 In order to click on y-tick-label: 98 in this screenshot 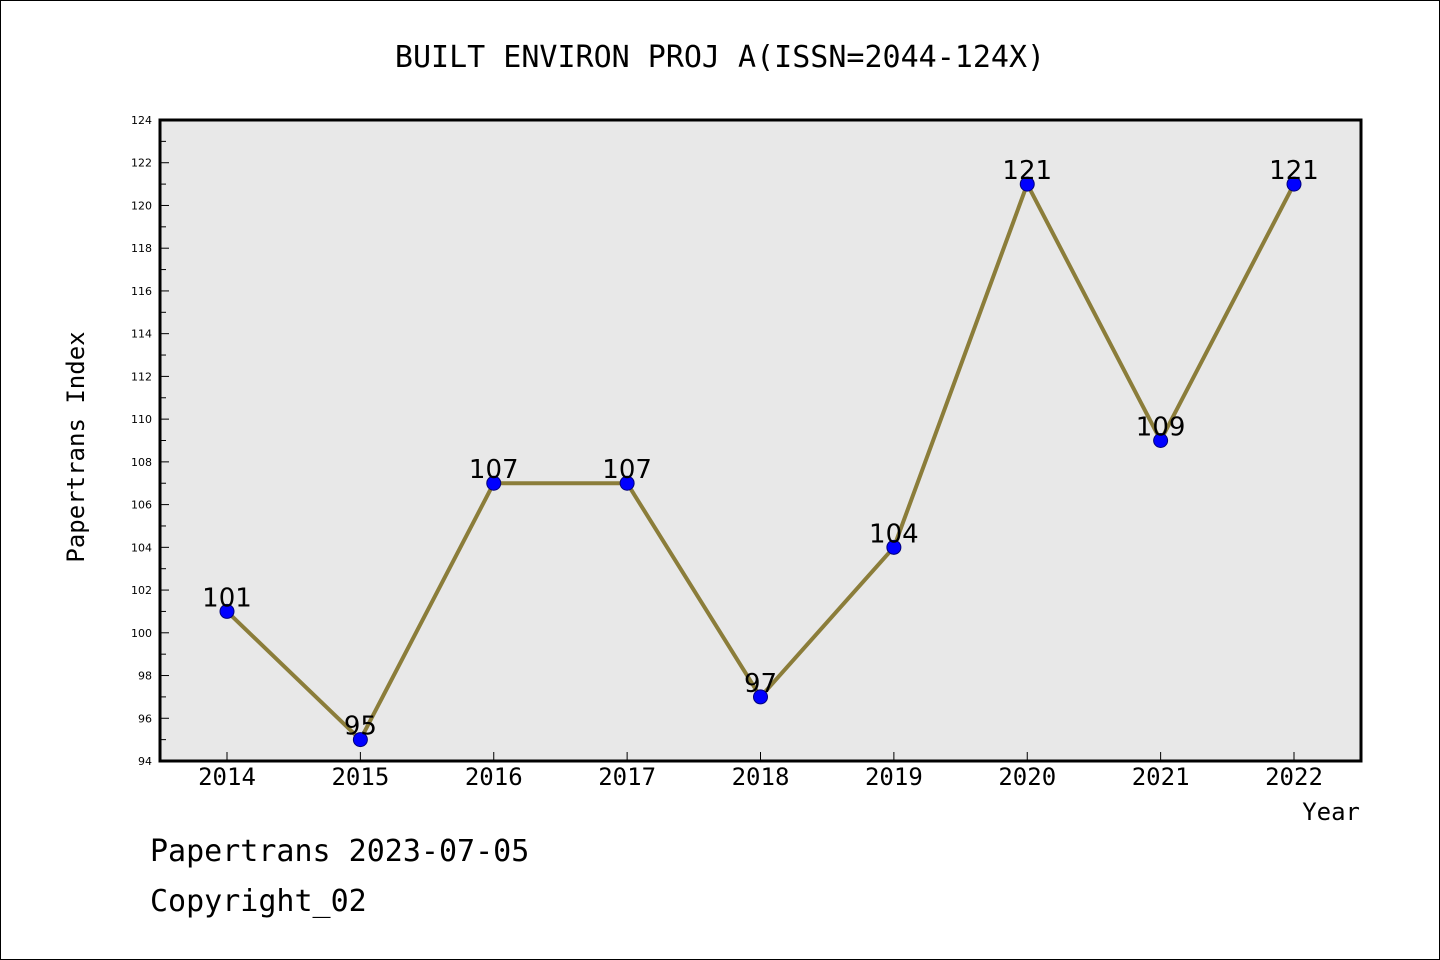, I will do `click(145, 676)`.